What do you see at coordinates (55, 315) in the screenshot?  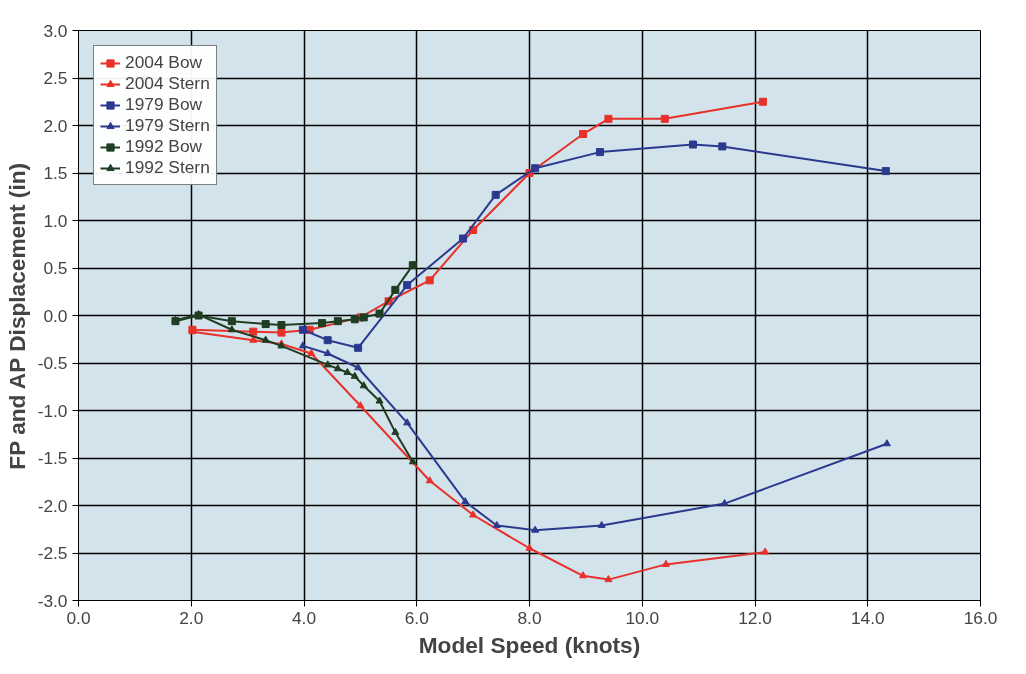 I see `y-tick-label: 0.0` at bounding box center [55, 315].